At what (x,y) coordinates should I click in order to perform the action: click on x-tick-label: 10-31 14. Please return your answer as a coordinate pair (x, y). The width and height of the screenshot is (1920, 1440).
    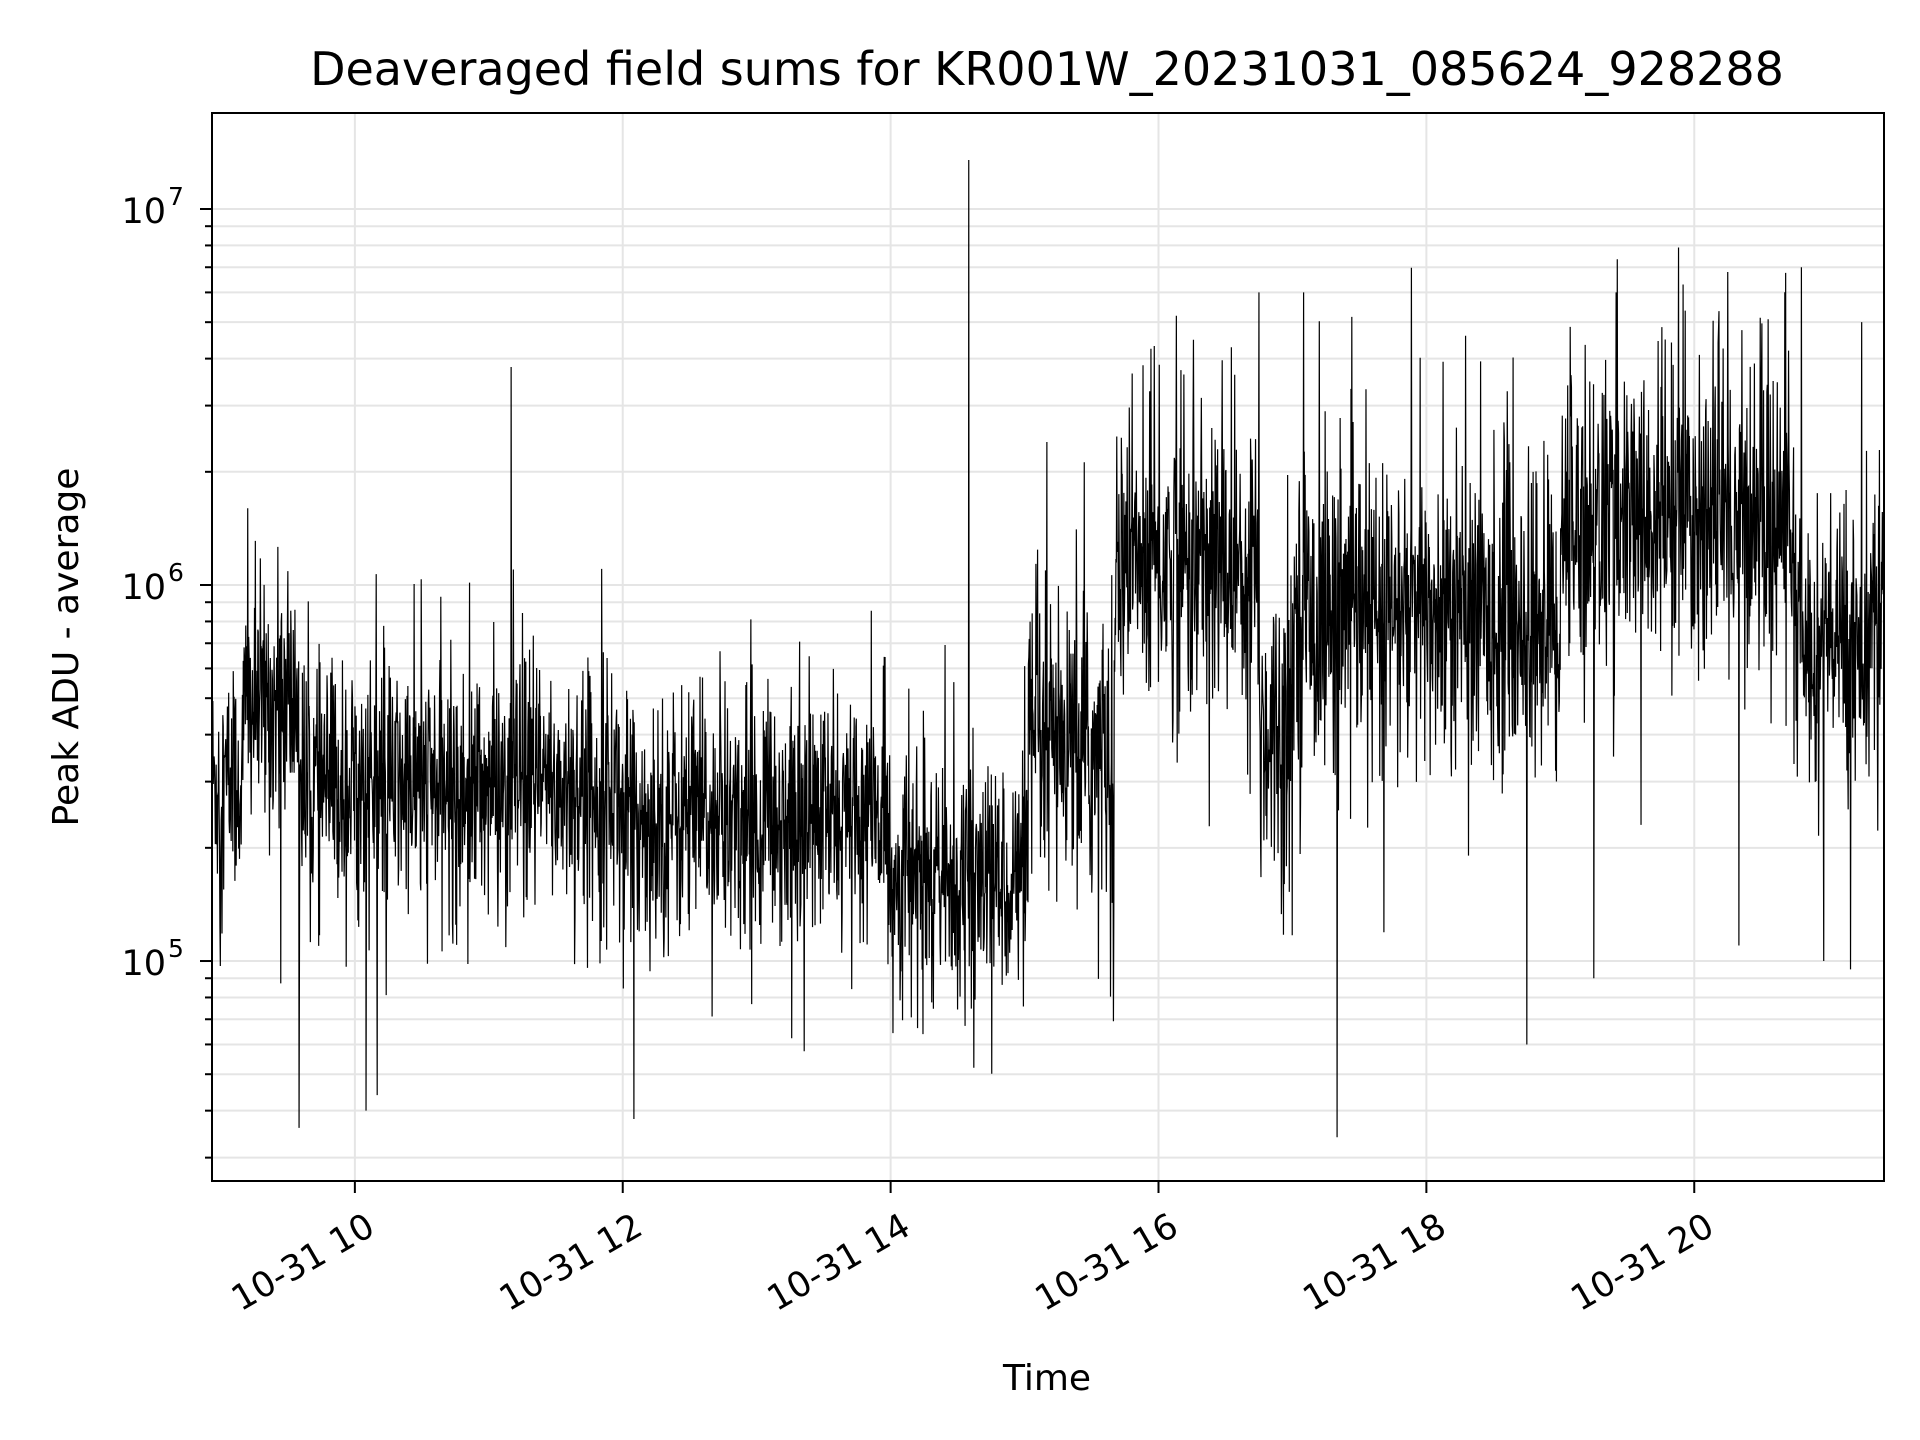
    Looking at the image, I should click on (839, 1262).